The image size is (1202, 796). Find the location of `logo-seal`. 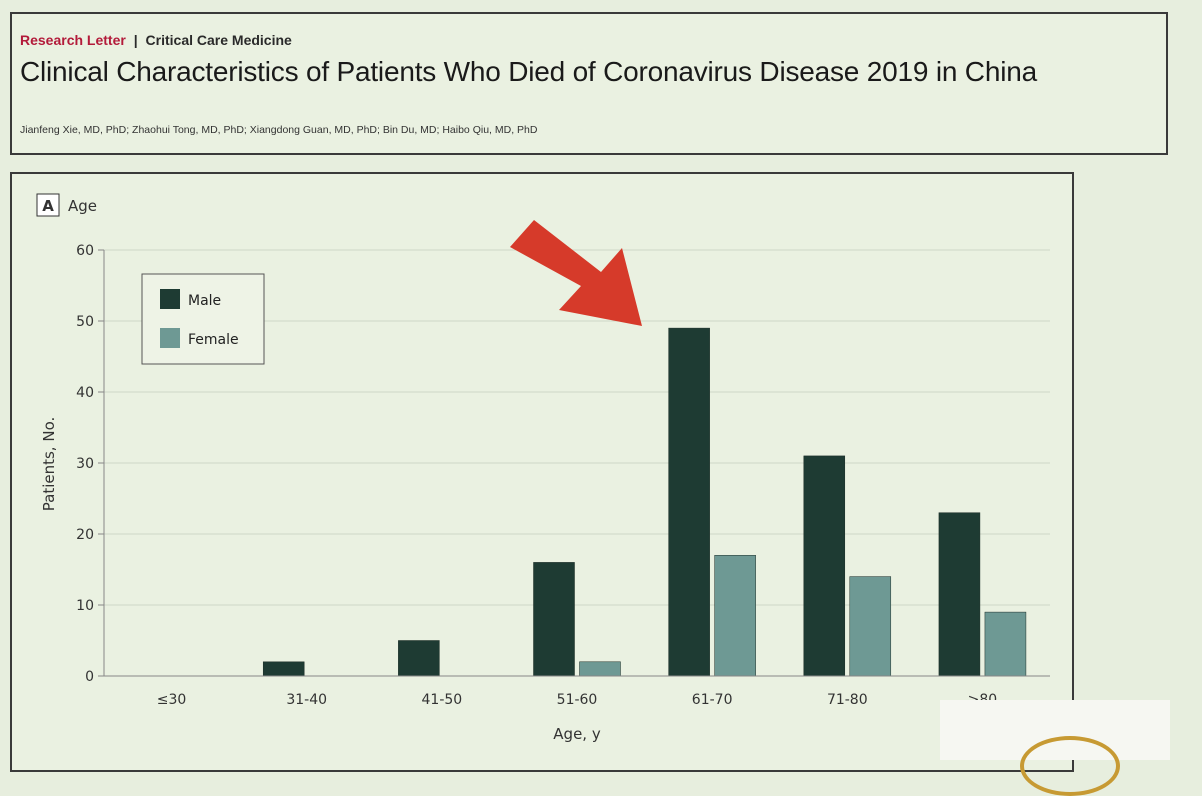

logo-seal is located at coordinates (1070, 766).